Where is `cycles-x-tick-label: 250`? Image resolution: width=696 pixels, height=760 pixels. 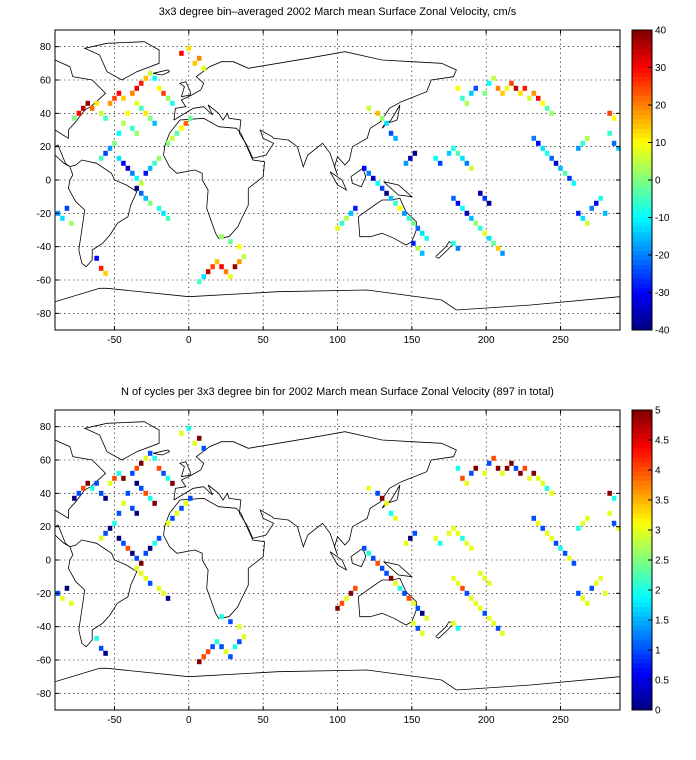 cycles-x-tick-label: 250 is located at coordinates (560, 720).